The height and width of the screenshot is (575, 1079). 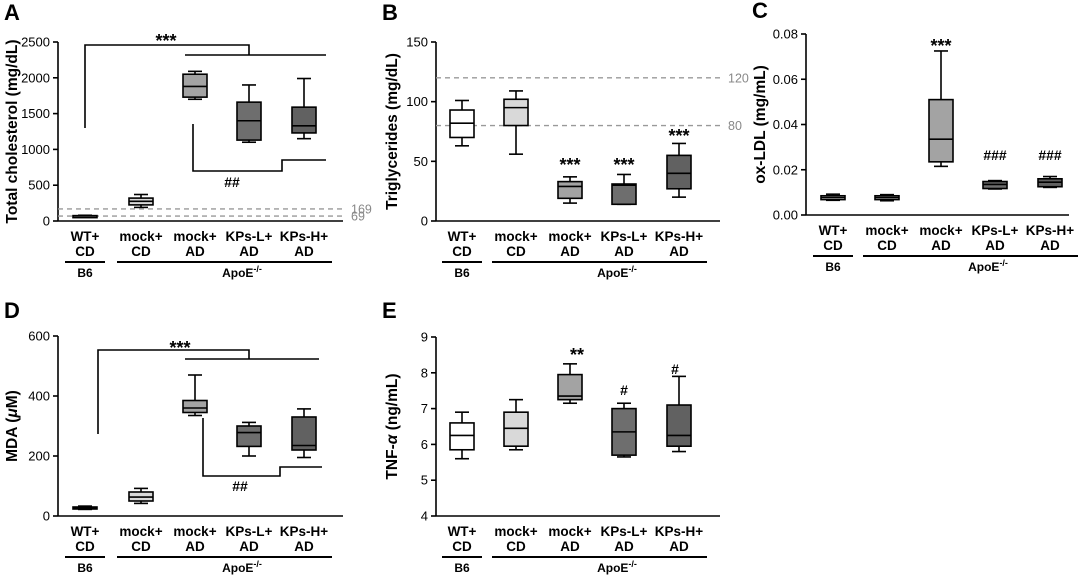 What do you see at coordinates (612, 568) in the screenshot?
I see `group-label-apoe-main: ApoE` at bounding box center [612, 568].